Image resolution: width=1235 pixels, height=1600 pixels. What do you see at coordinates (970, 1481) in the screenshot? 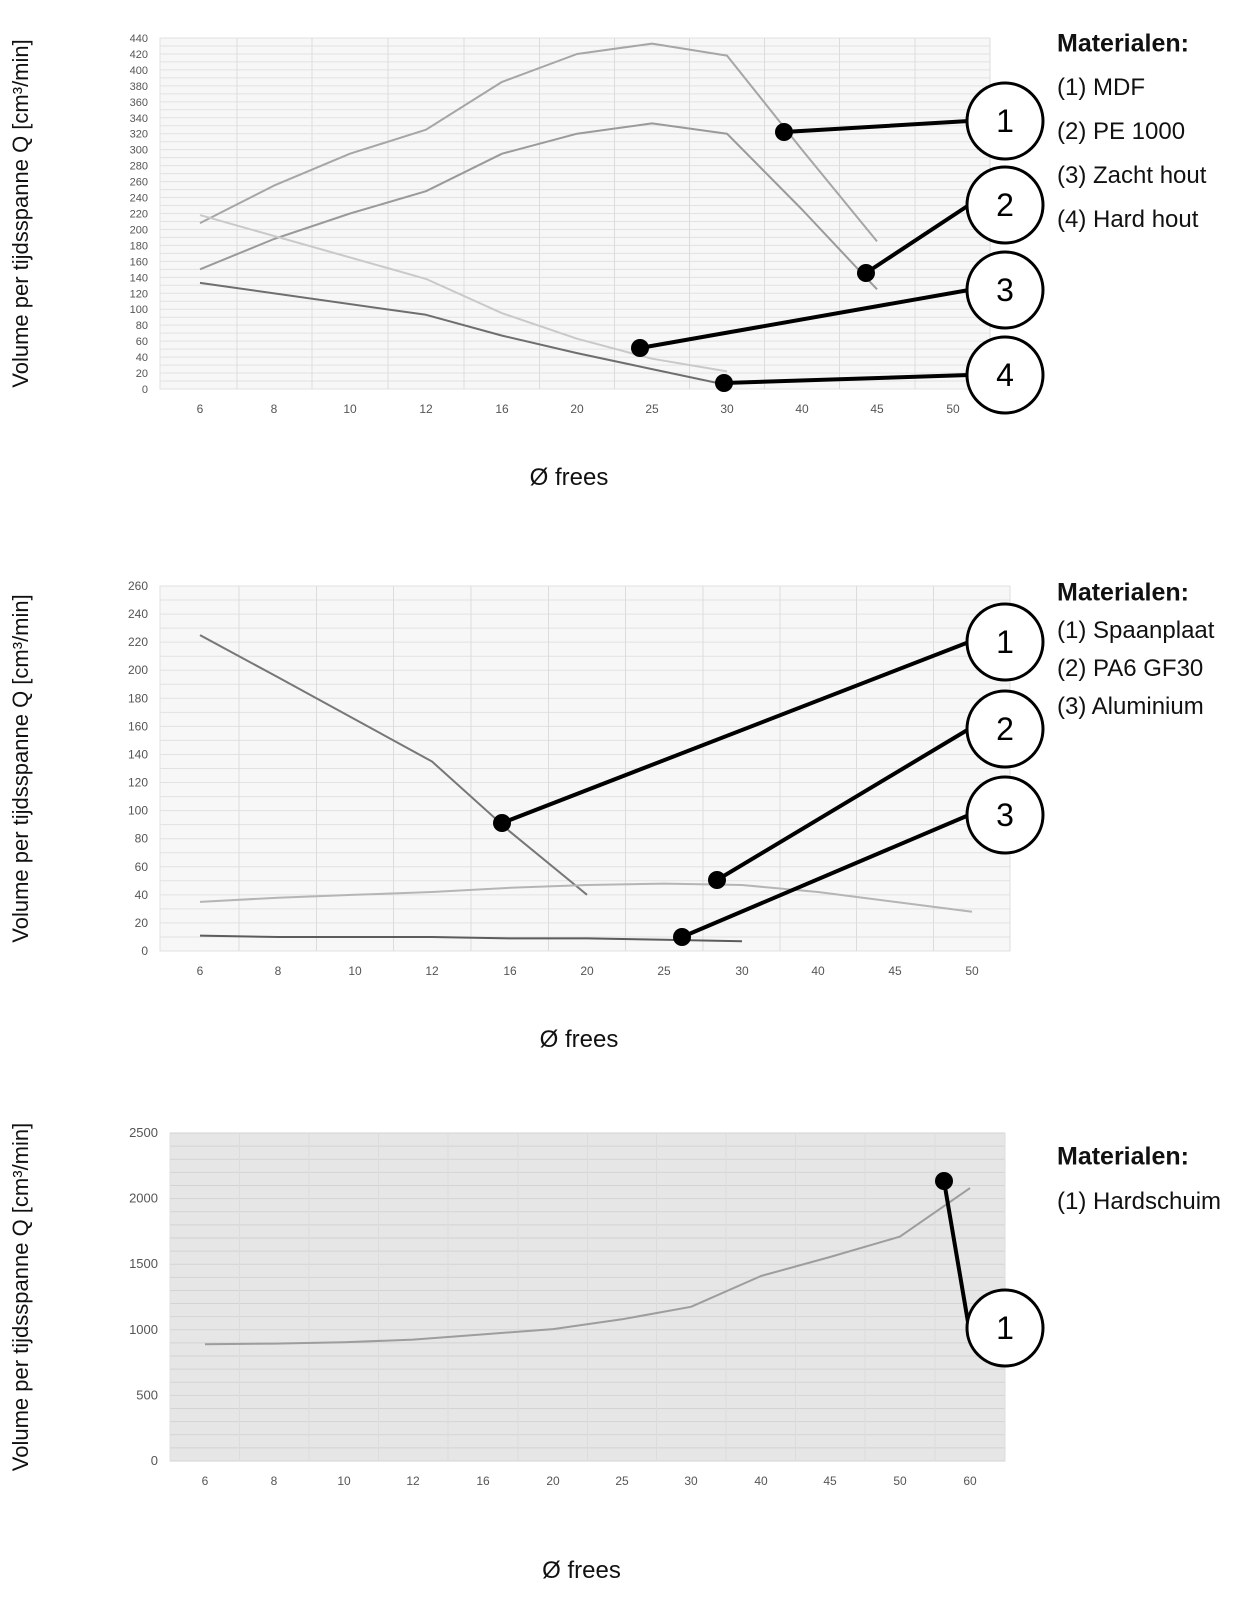
I see `x-tick-label: 60` at bounding box center [970, 1481].